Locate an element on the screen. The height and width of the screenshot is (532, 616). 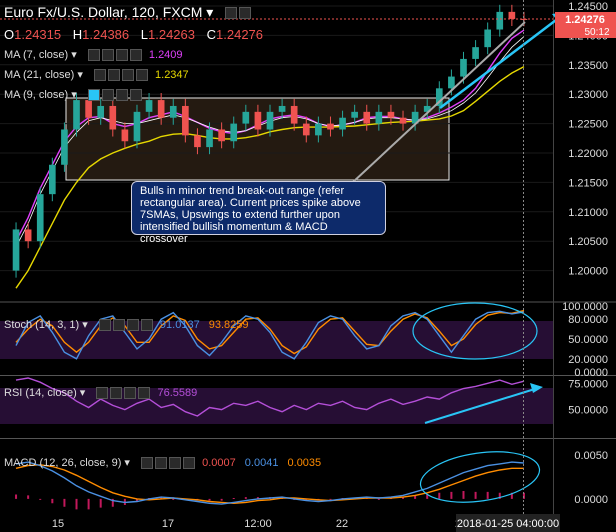
ma7-settings-icon is located at coordinates (93, 55).